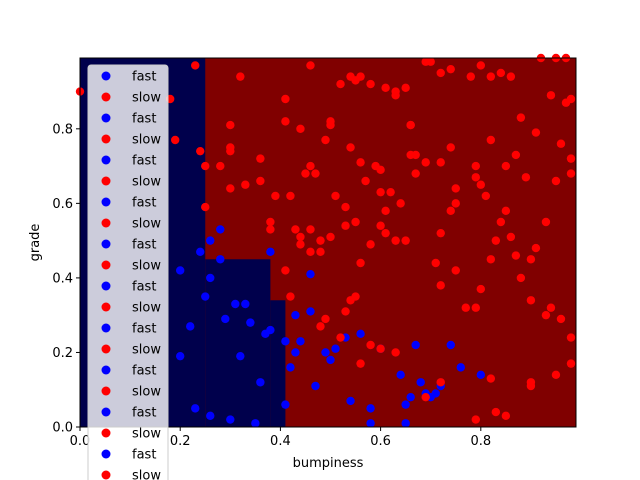 The image size is (640, 480). I want to click on y-axis-ticks: 0.0 0.2 0.4 0.6 0.8, so click(66, 279).